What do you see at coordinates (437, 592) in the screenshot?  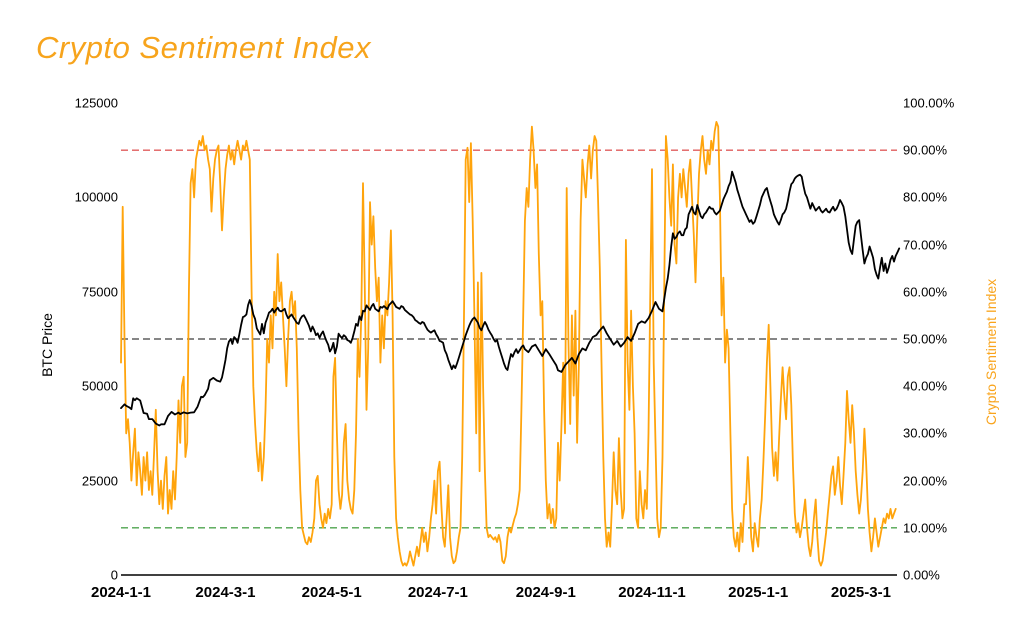 I see `x-tick-label: 2024-7-1` at bounding box center [437, 592].